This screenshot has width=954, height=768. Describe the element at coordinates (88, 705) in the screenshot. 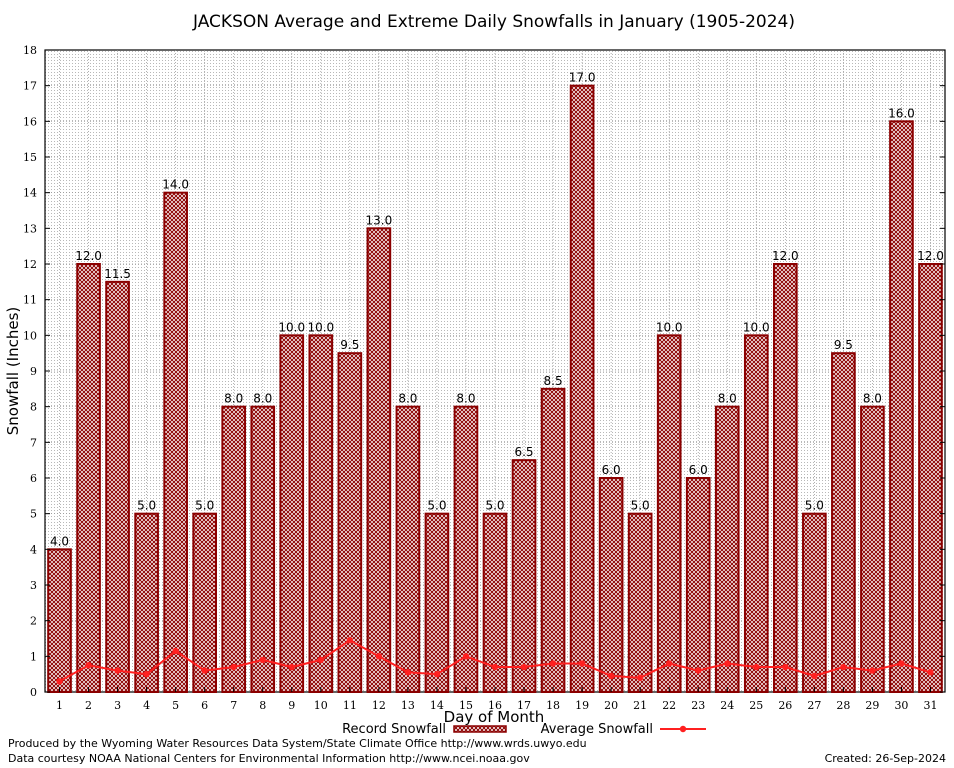

I see `x-tick-label: 2` at that location.